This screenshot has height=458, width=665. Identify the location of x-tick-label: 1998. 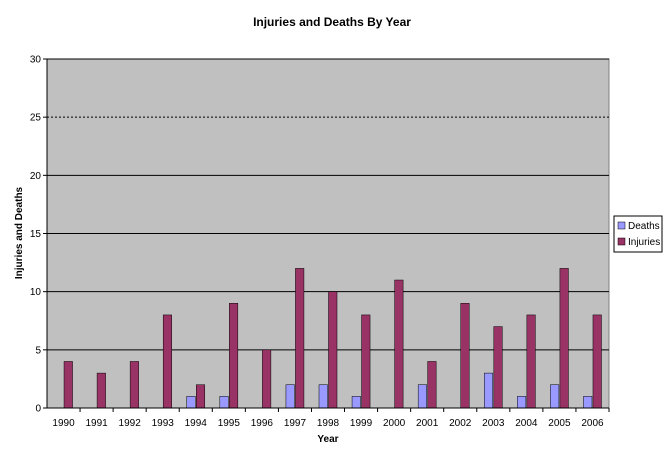
(328, 423).